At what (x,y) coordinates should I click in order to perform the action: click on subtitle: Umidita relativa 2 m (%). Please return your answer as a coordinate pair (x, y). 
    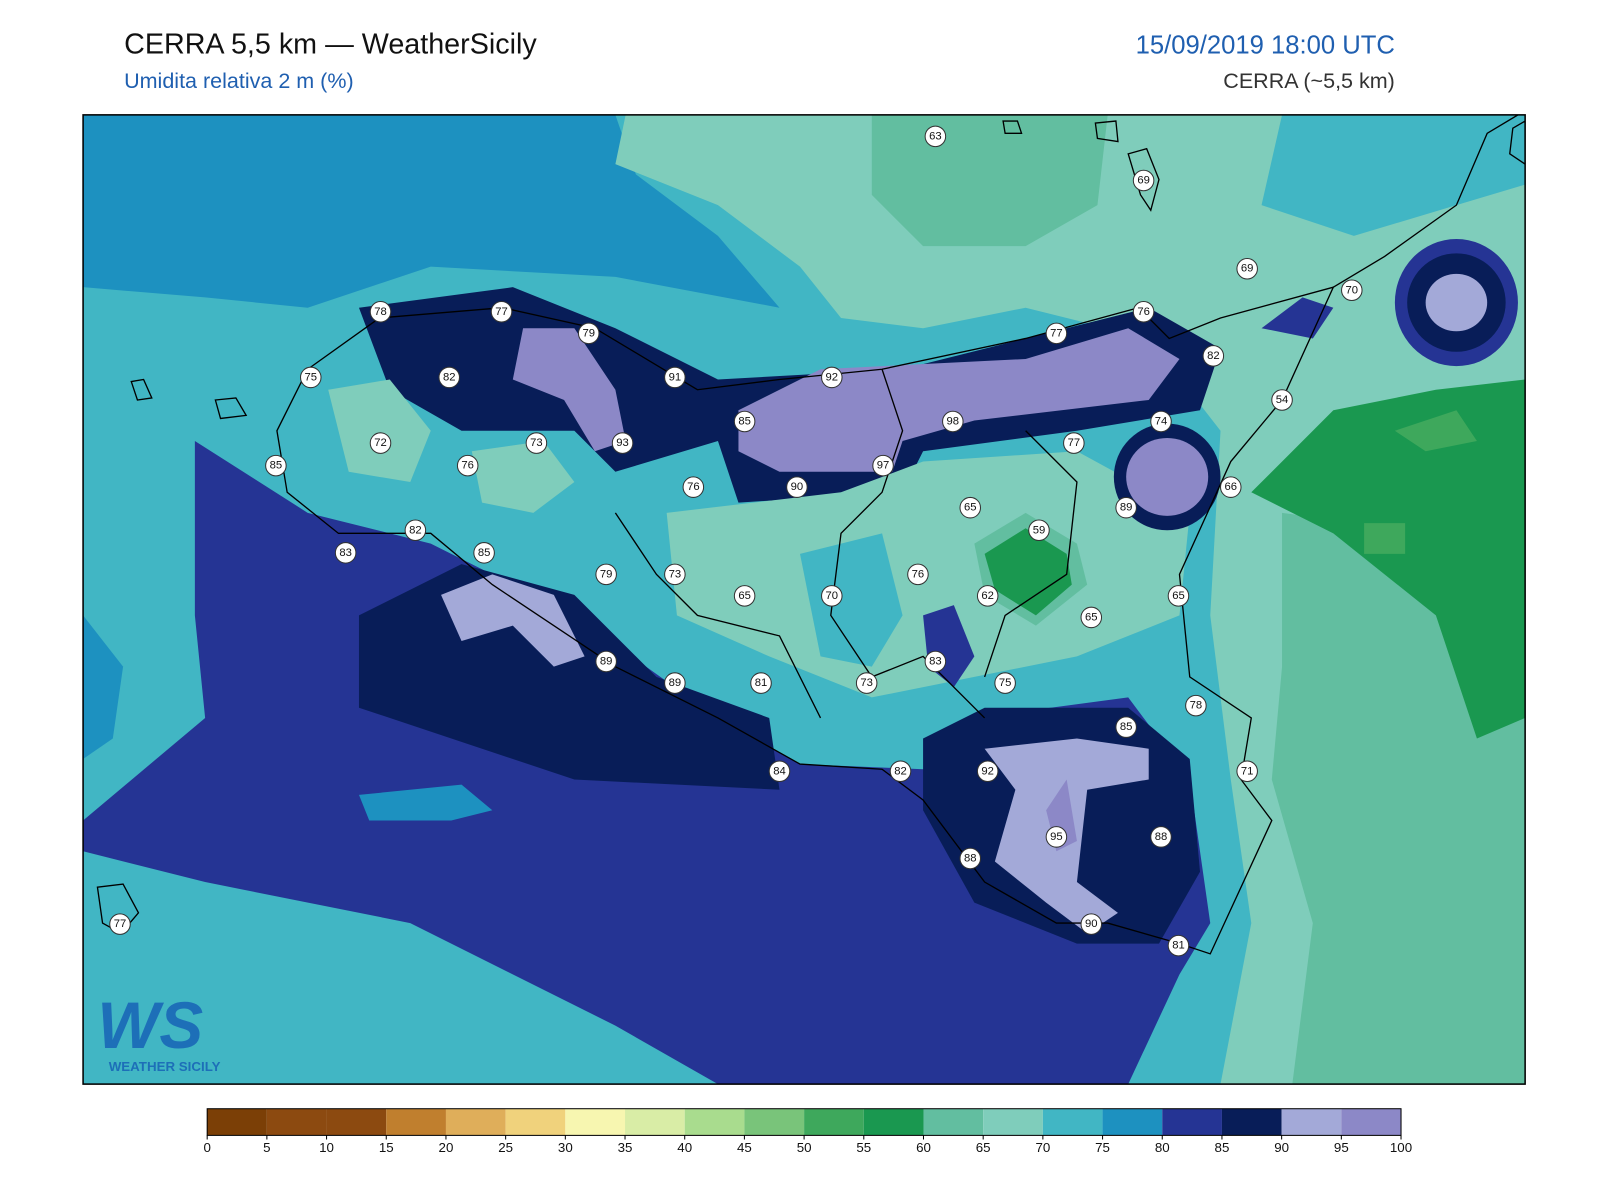
    Looking at the image, I should click on (239, 81).